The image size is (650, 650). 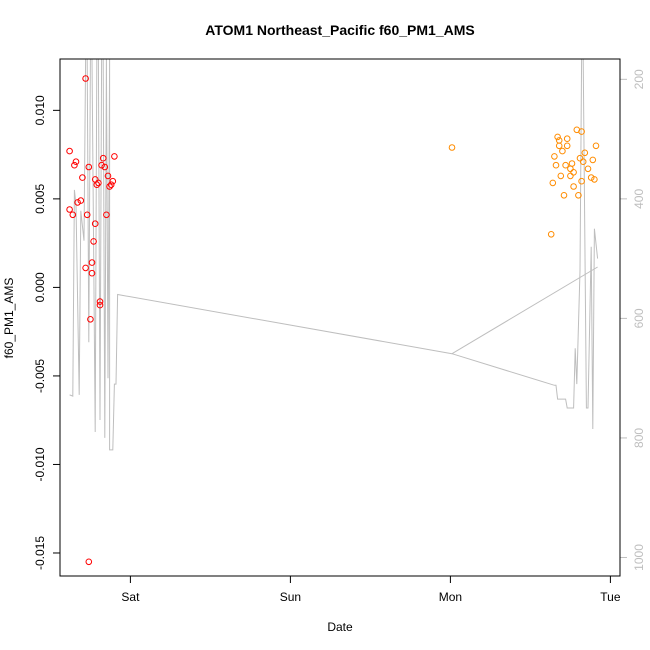 I want to click on y-tick-label-3: 0.000, so click(x=40, y=287).